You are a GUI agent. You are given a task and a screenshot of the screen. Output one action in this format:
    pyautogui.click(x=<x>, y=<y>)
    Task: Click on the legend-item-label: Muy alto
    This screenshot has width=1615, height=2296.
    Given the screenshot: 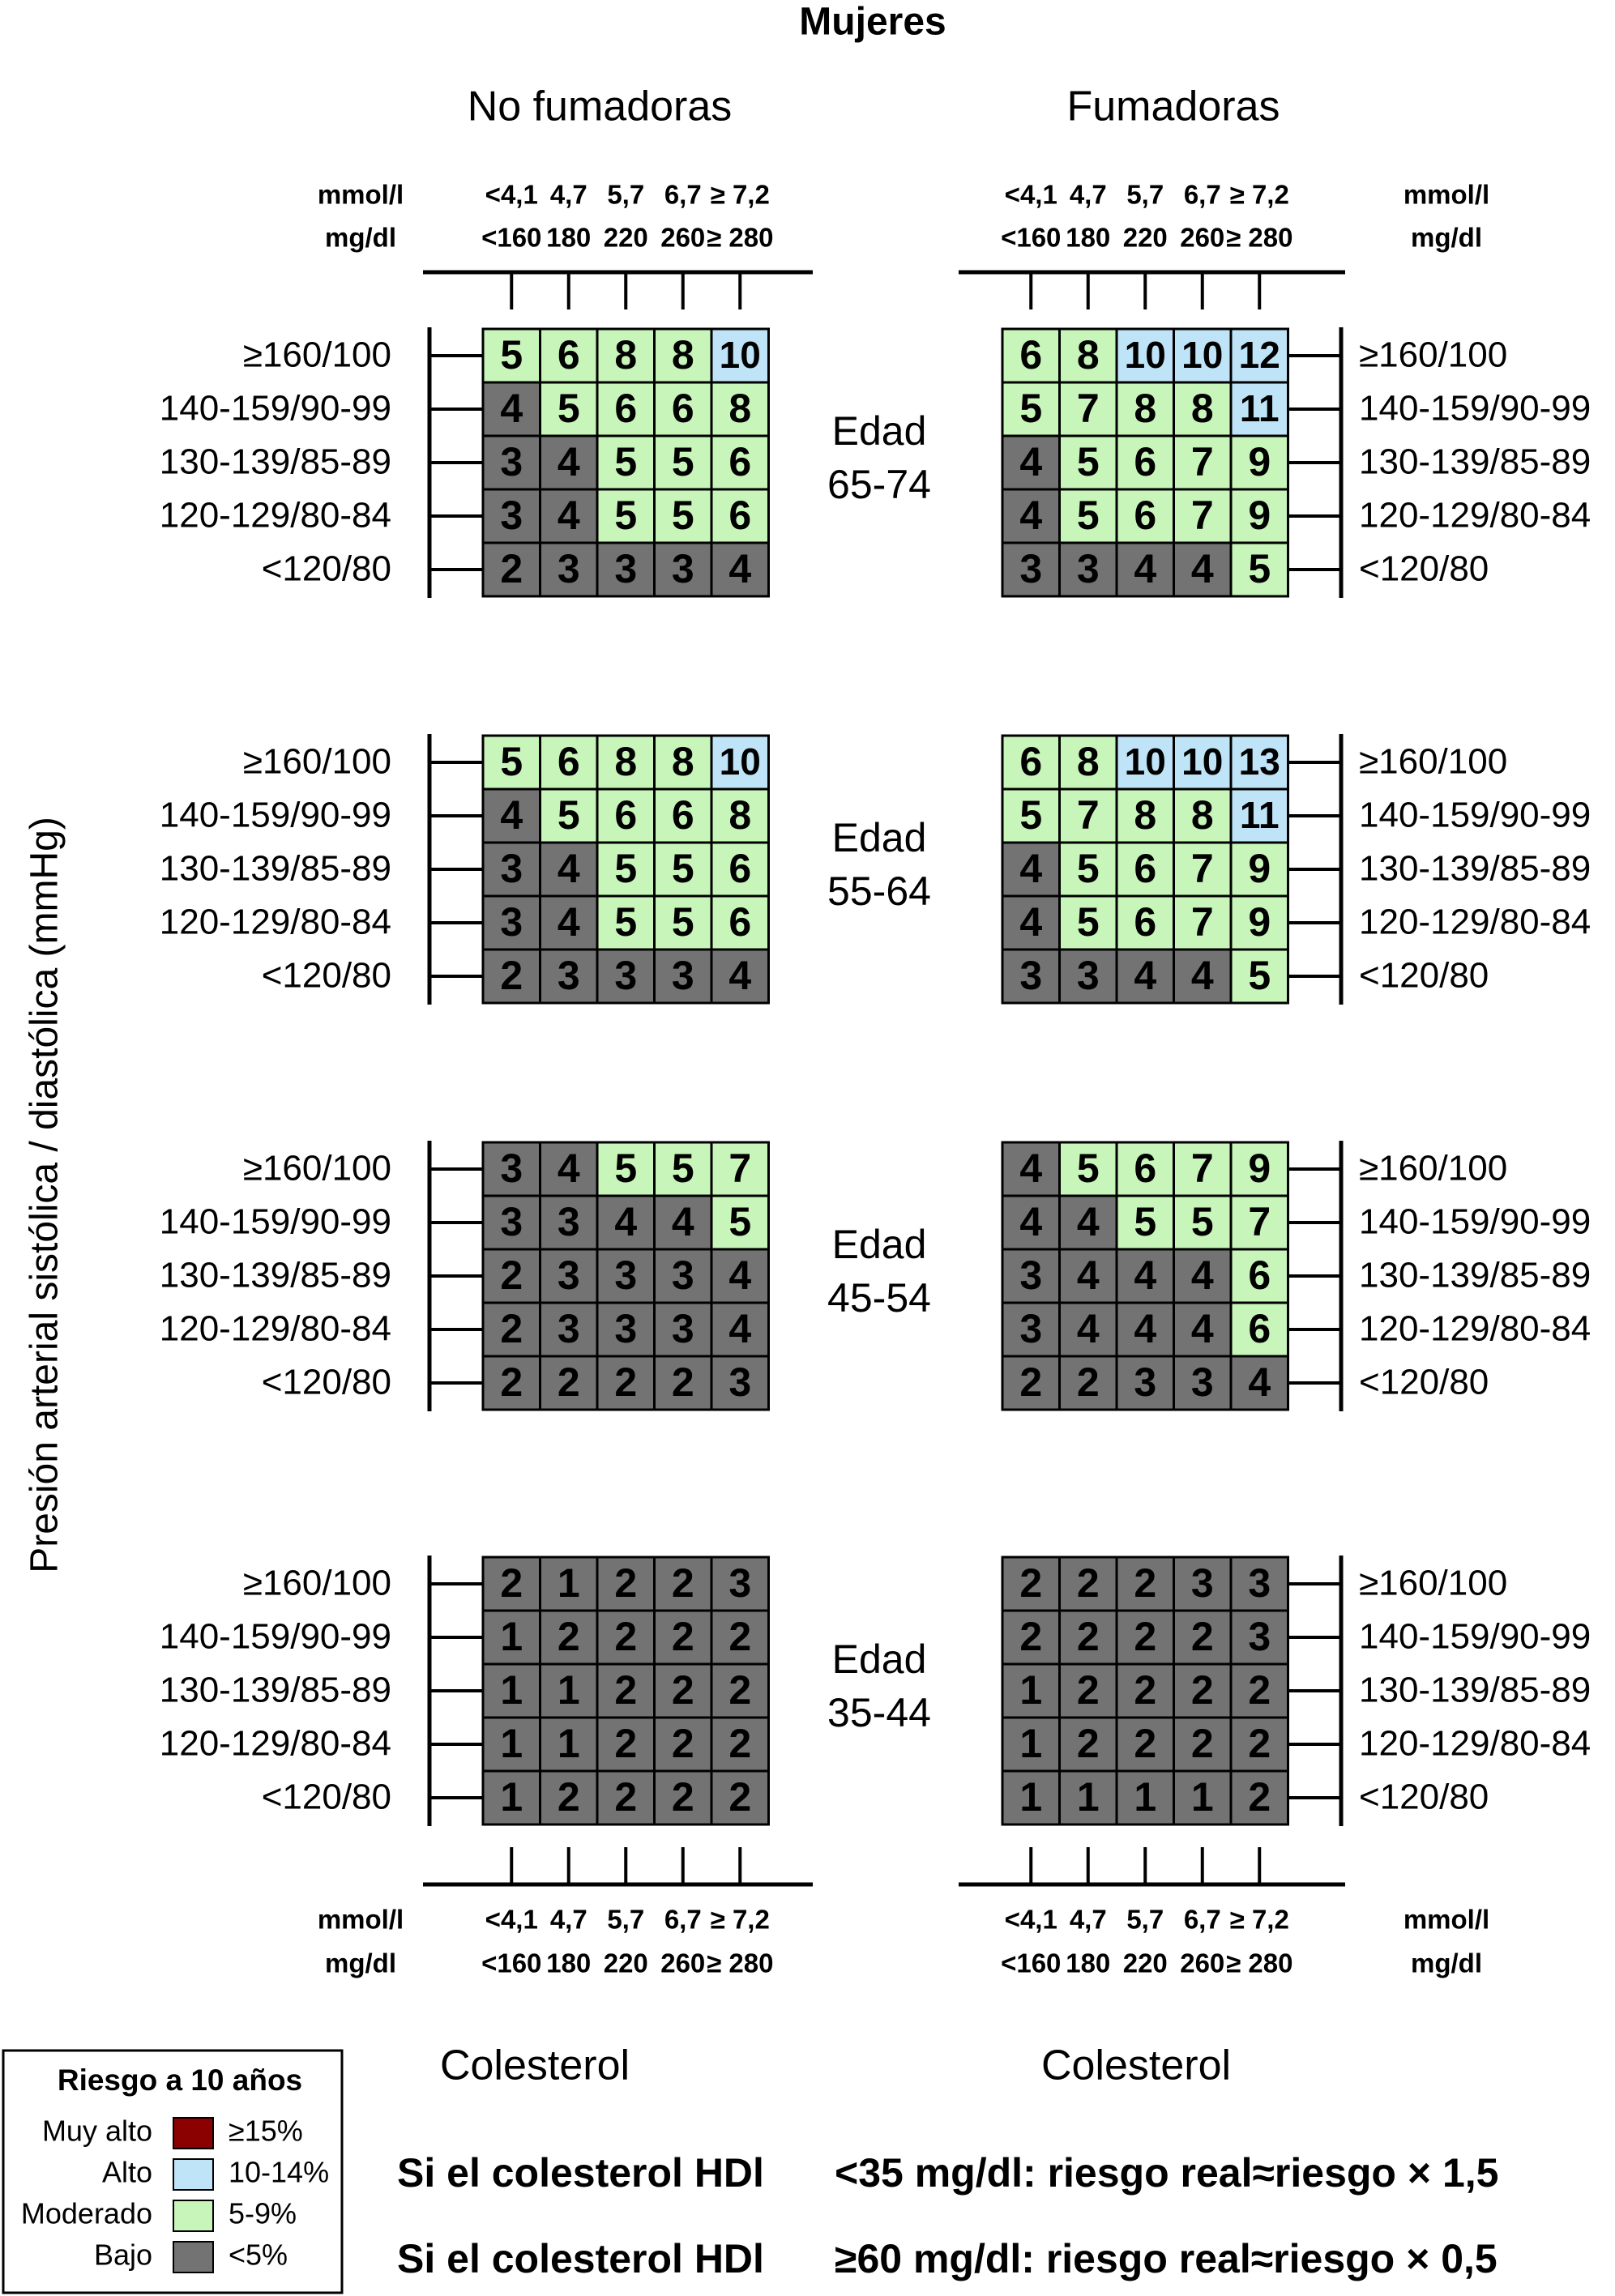 What is the action you would take?
    pyautogui.click(x=97, y=2132)
    